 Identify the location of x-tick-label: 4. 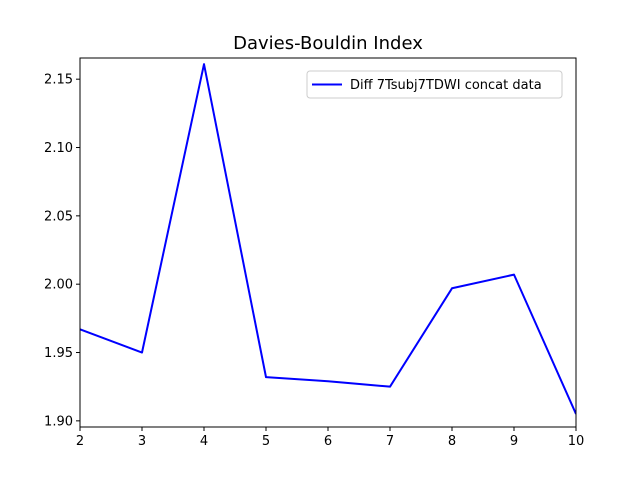
(204, 441).